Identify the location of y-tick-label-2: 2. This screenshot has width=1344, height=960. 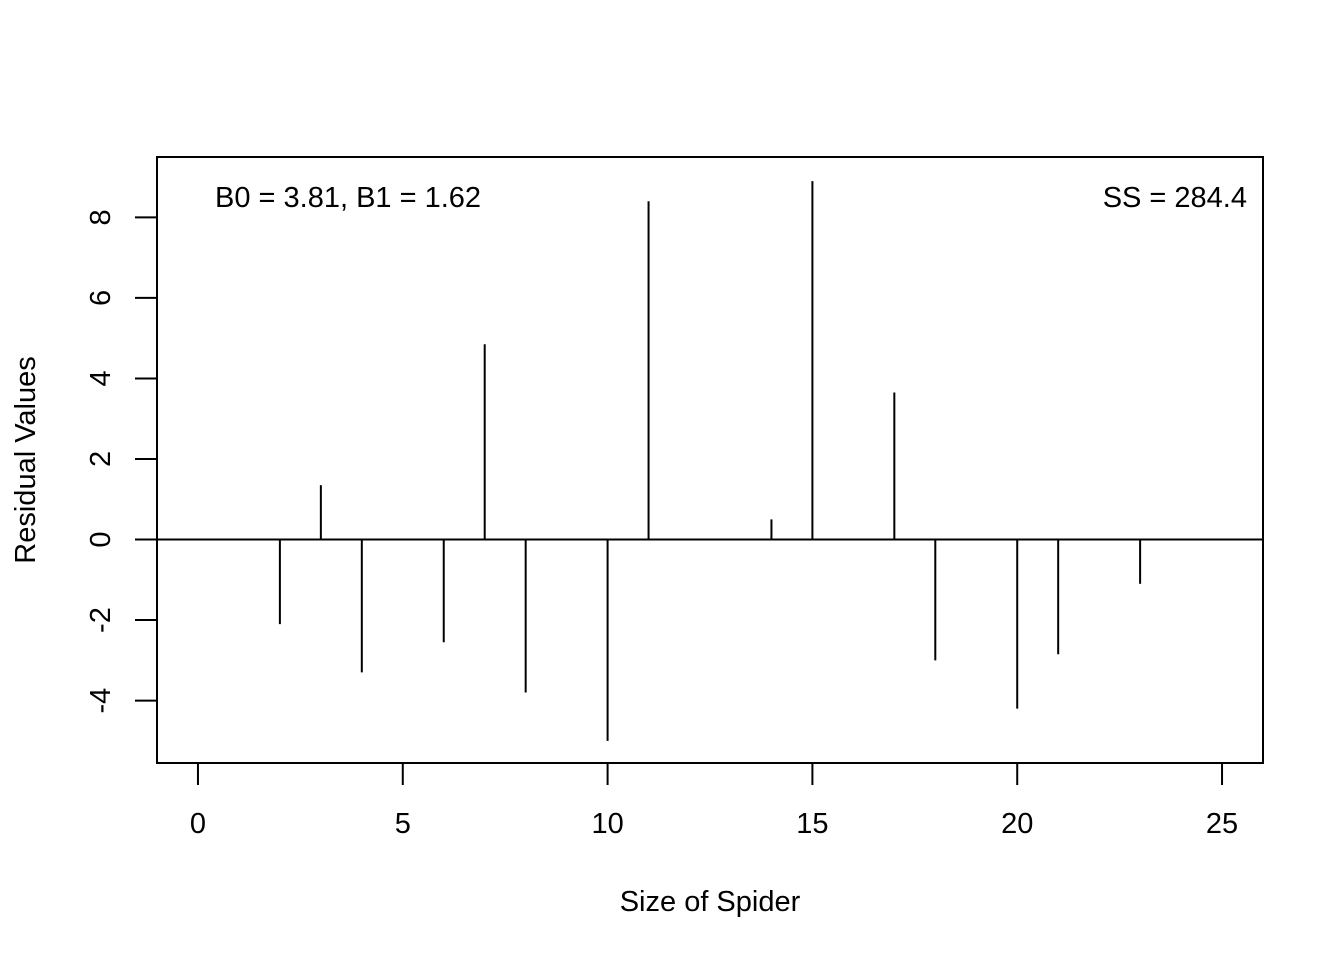
(101, 459).